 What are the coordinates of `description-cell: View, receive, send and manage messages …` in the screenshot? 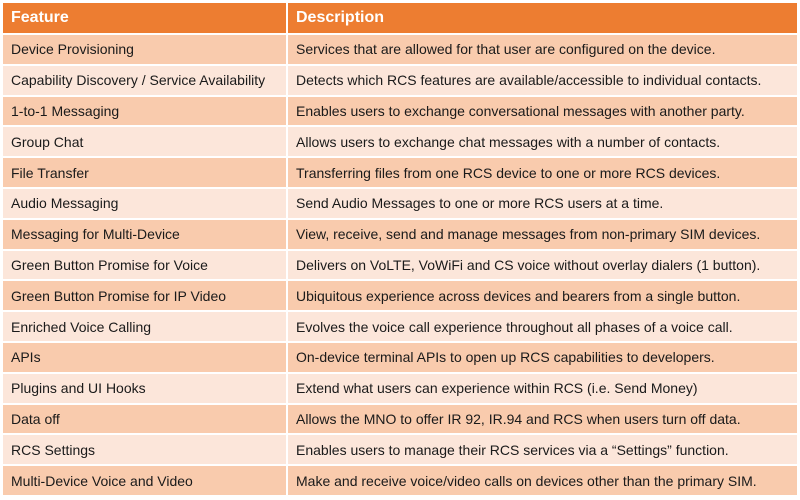 It's located at (542, 235).